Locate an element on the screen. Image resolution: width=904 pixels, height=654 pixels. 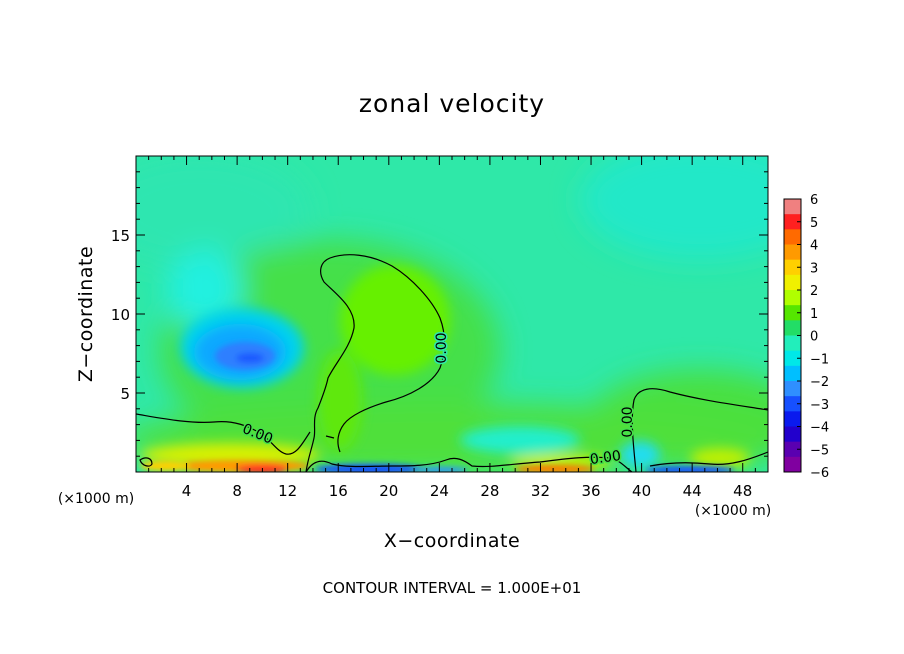
x-tick-label: 48 is located at coordinates (742, 491).